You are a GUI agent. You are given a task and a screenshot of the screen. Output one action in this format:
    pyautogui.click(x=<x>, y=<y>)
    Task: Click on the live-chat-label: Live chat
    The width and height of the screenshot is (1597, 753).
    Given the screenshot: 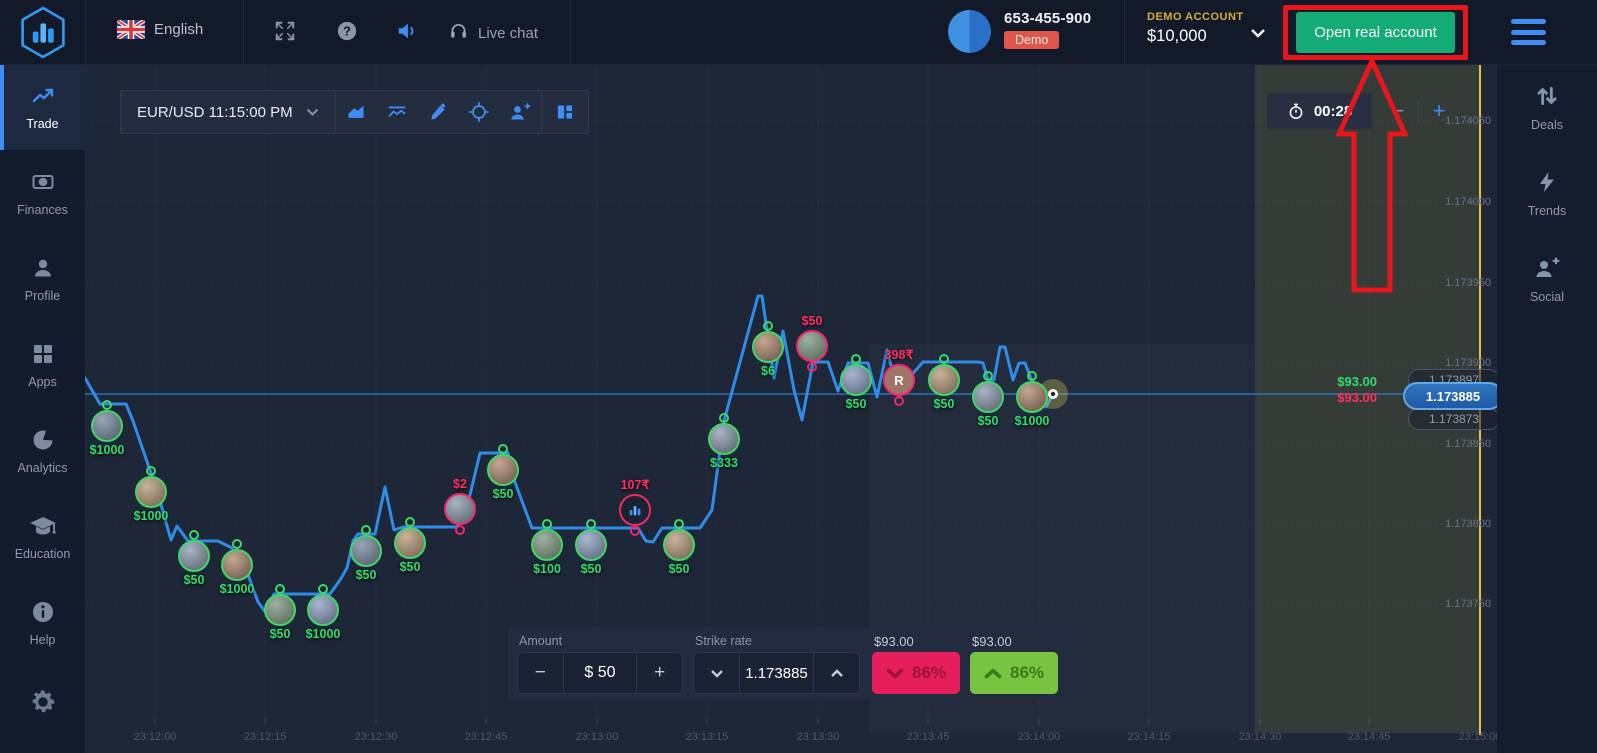 What is the action you would take?
    pyautogui.click(x=508, y=33)
    